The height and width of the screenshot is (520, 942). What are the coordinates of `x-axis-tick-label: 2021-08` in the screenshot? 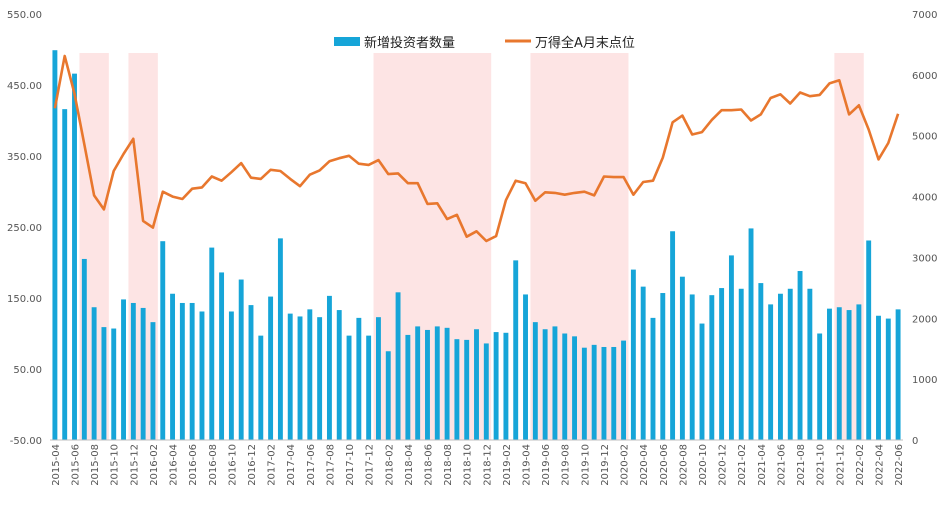 It's located at (801, 465).